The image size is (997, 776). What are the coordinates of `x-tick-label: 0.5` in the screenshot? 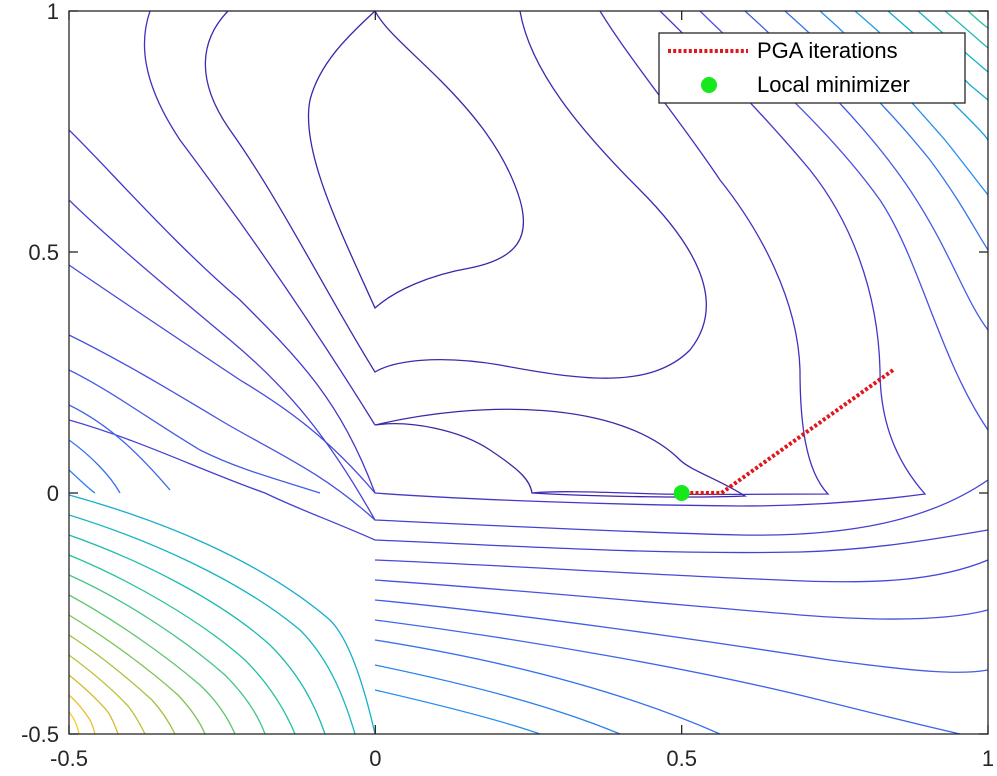 It's located at (681, 758).